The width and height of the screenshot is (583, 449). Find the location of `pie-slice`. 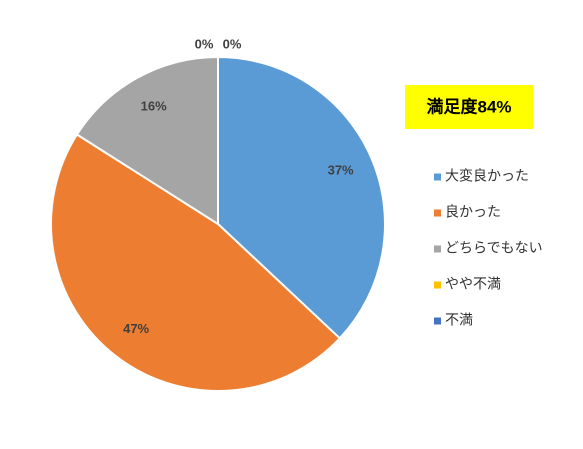

pie-slice is located at coordinates (147, 140).